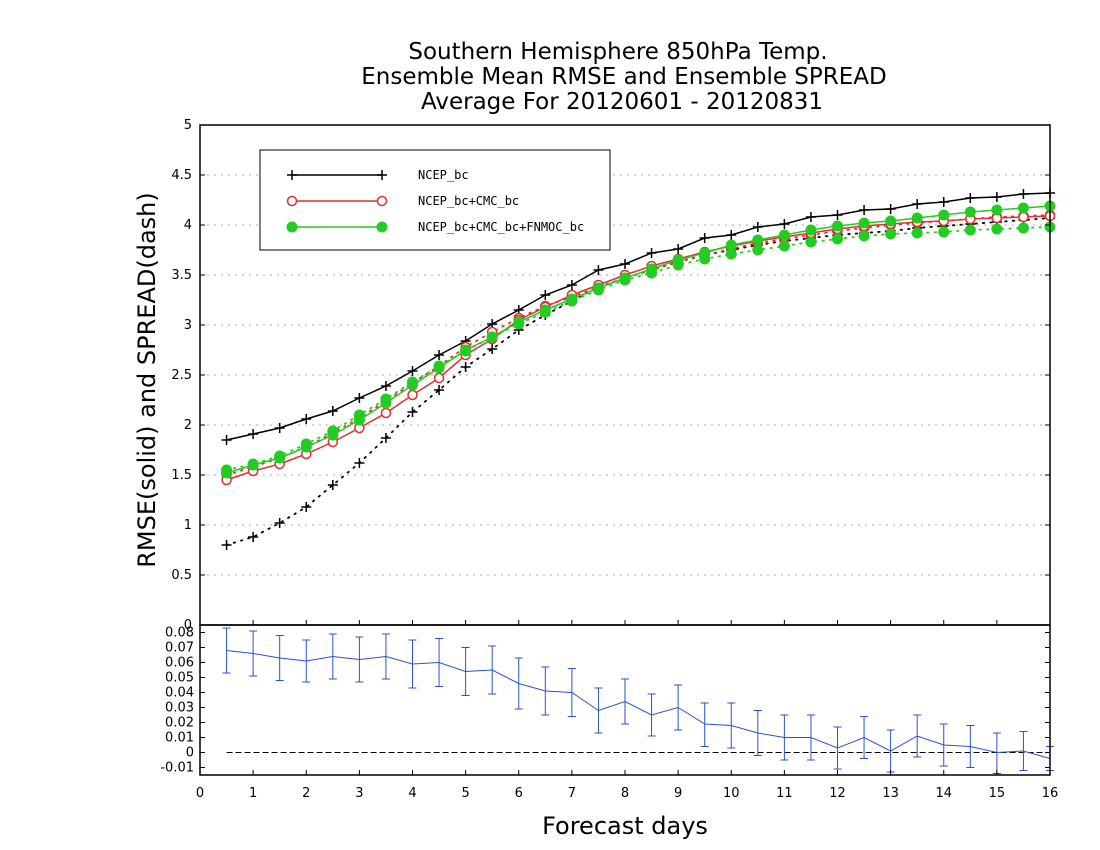 Image resolution: width=1100 pixels, height=850 pixels. What do you see at coordinates (179, 633) in the screenshot?
I see `y-tick-label: 0.08` at bounding box center [179, 633].